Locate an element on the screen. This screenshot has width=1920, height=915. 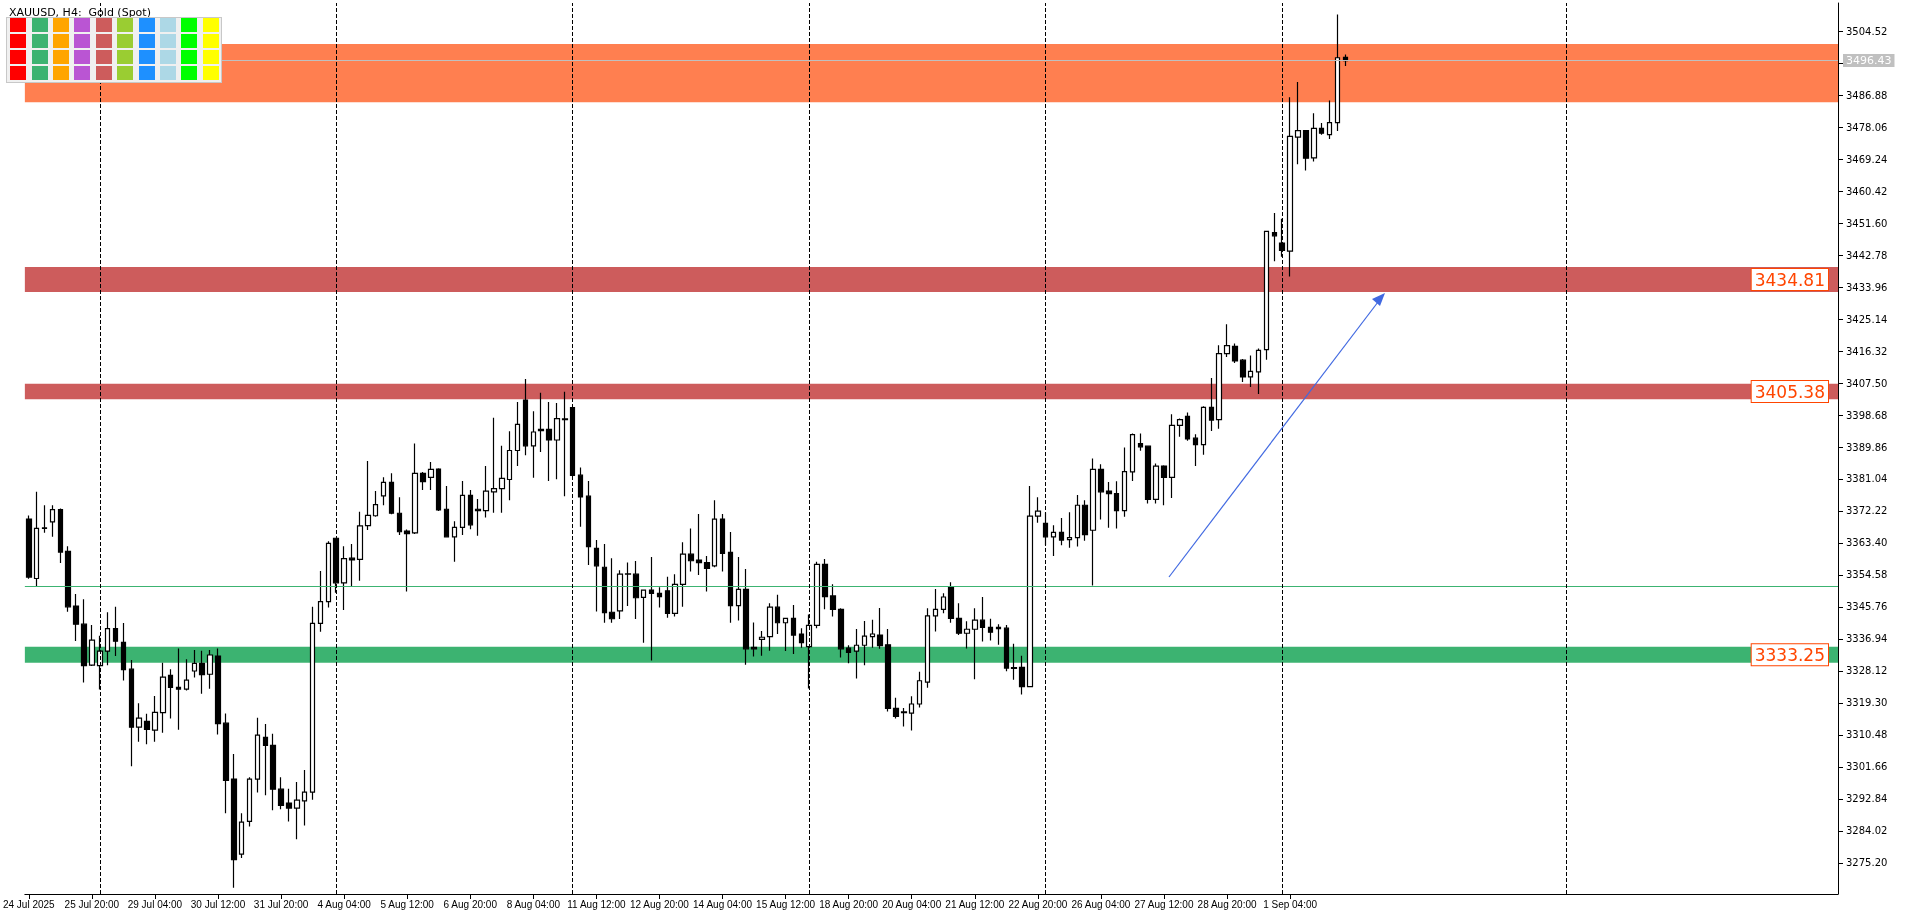
x-tick-label: 20 Aug 04:00 is located at coordinates (912, 904).